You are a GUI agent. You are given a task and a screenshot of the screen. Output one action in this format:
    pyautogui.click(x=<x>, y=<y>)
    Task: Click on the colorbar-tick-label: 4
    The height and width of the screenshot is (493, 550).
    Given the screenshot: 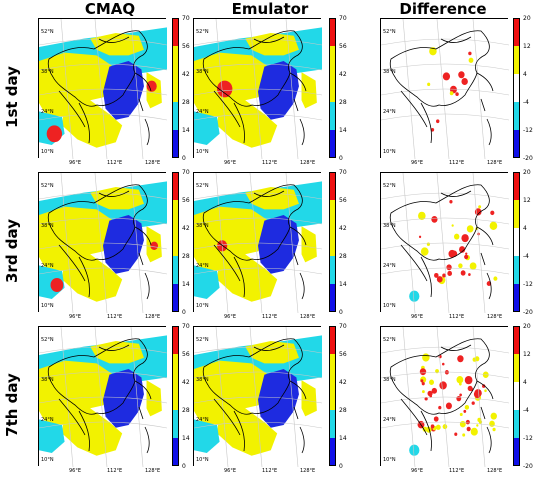 What is the action you would take?
    pyautogui.click(x=525, y=228)
    